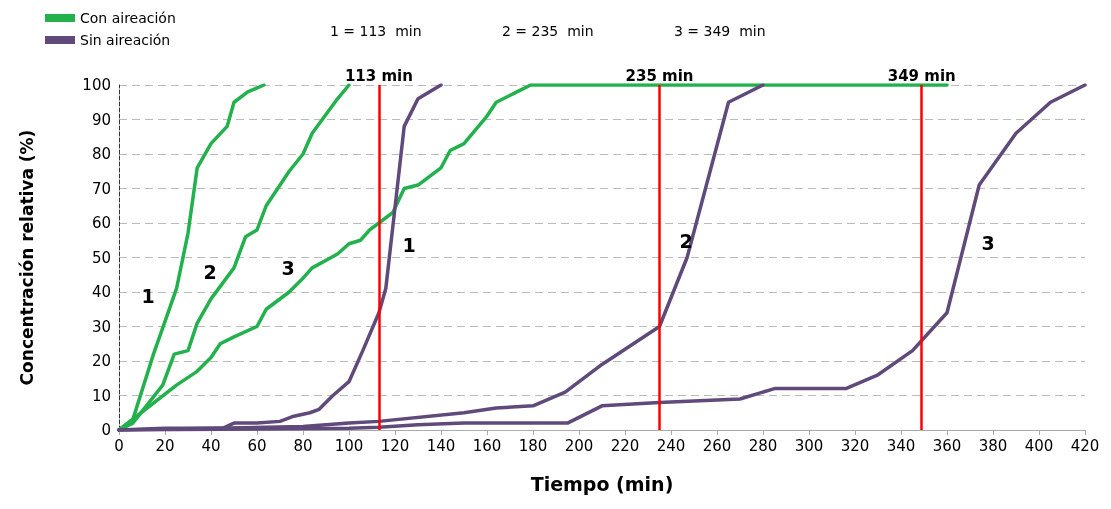 Image resolution: width=1111 pixels, height=509 pixels. I want to click on y-tick-label: 70, so click(101, 188).